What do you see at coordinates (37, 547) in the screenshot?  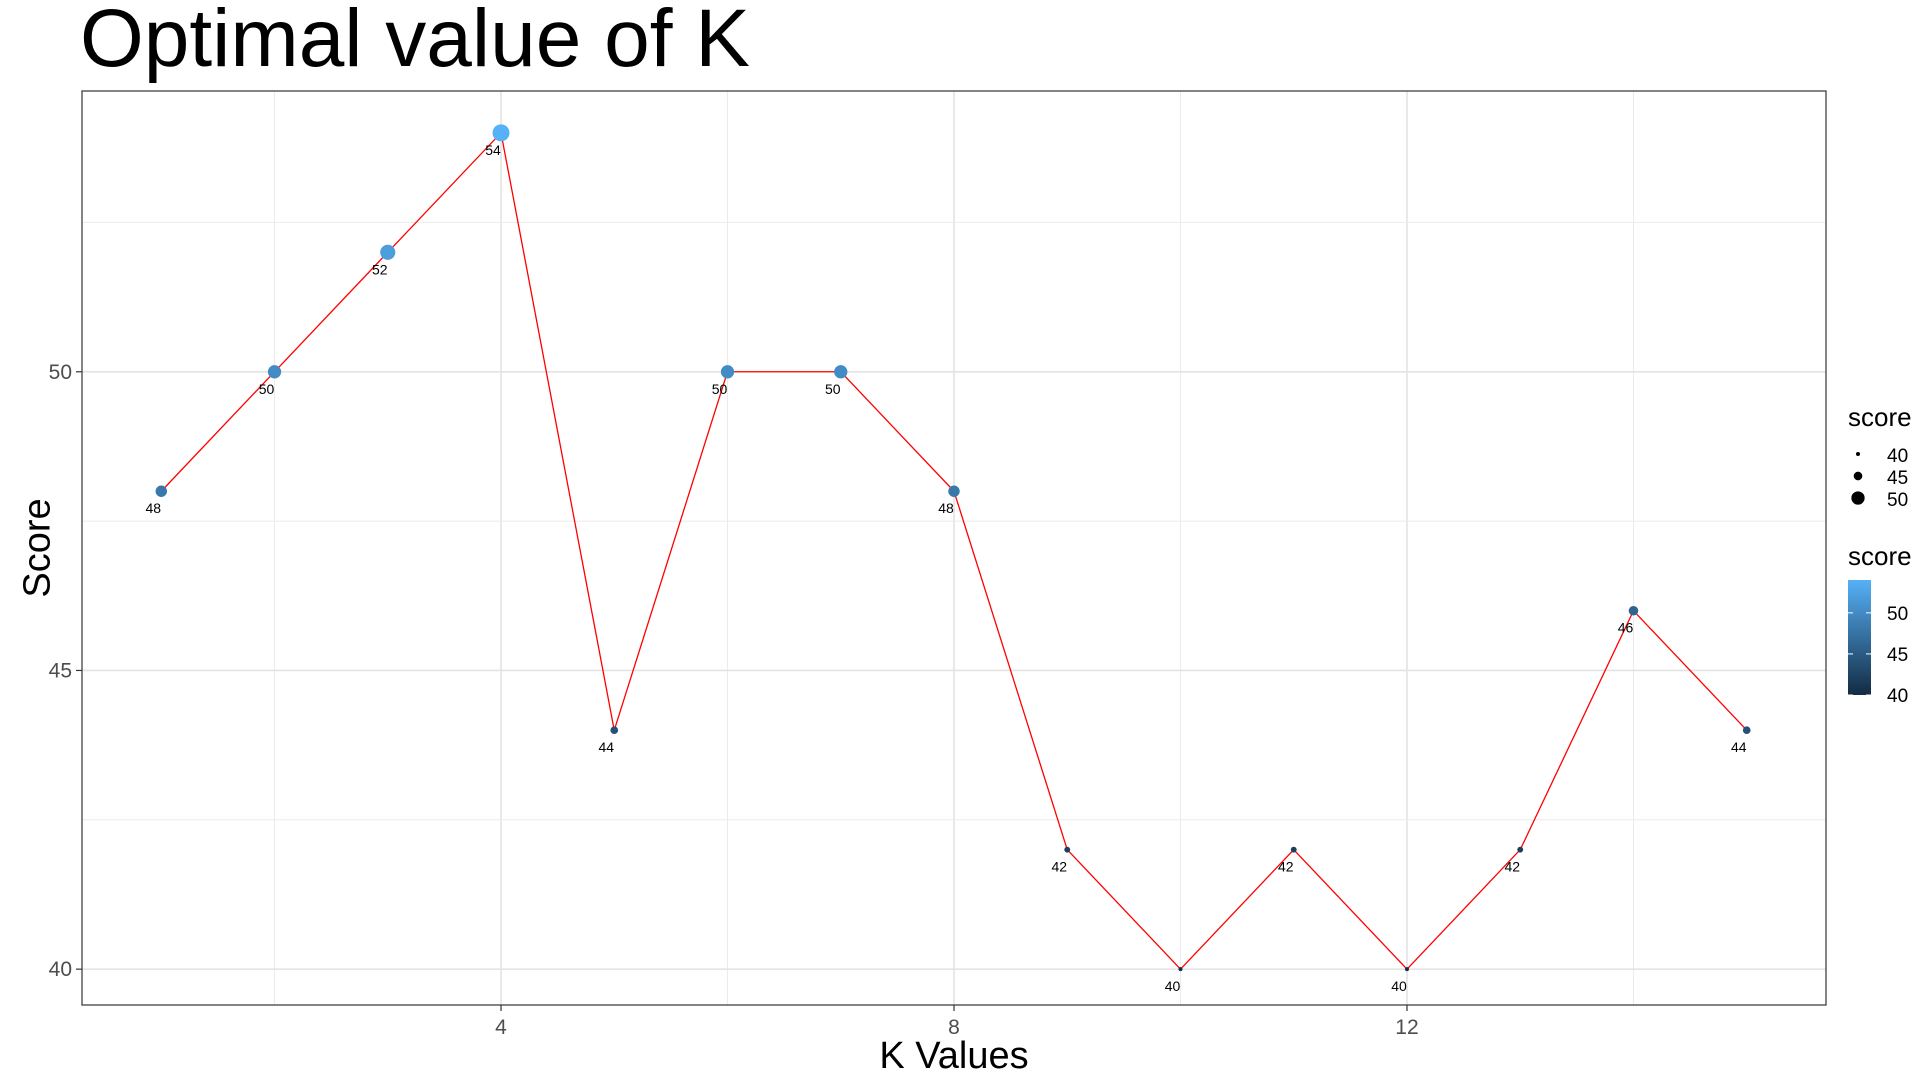 I see `y-axis-label: Score` at bounding box center [37, 547].